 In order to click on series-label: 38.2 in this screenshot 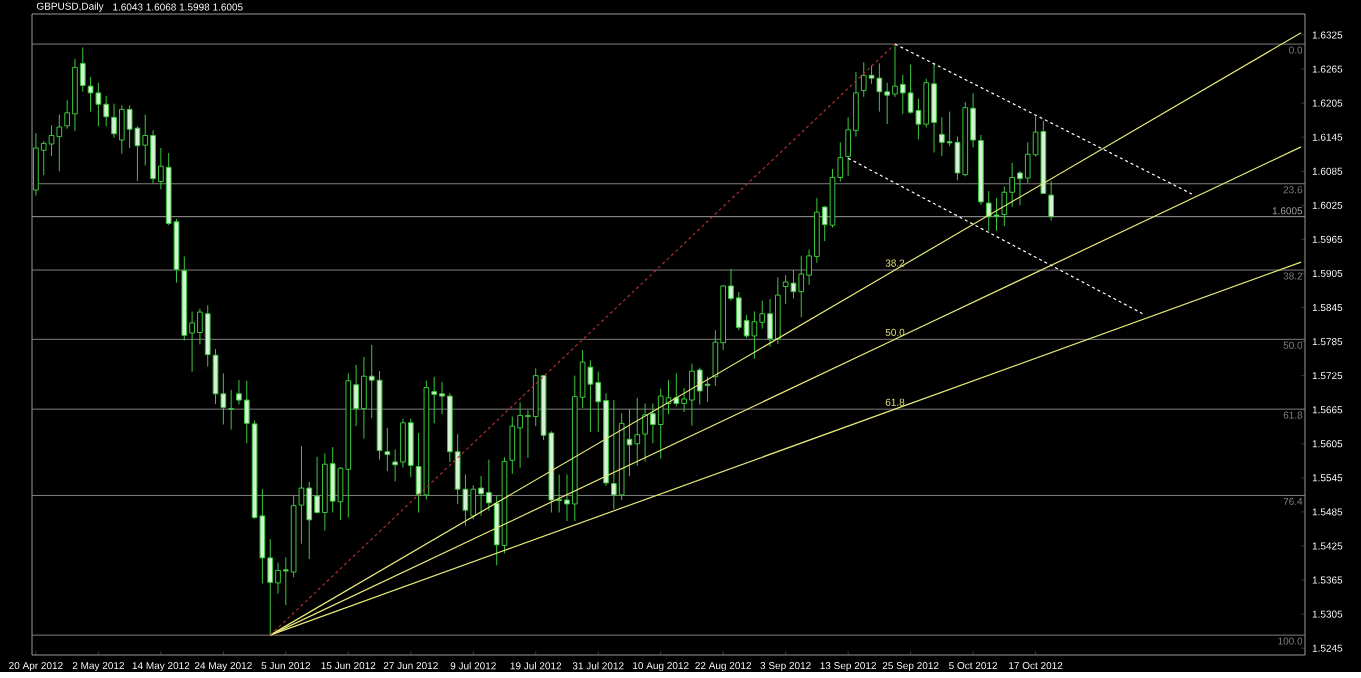, I will do `click(895, 263)`.